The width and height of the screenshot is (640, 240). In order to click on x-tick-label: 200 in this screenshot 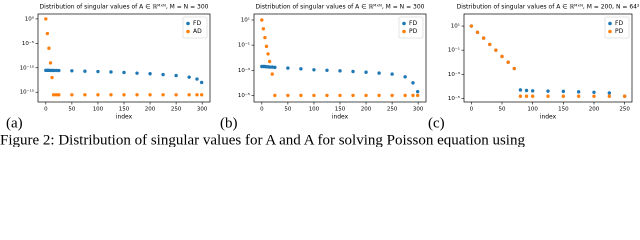, I will do `click(366, 110)`.